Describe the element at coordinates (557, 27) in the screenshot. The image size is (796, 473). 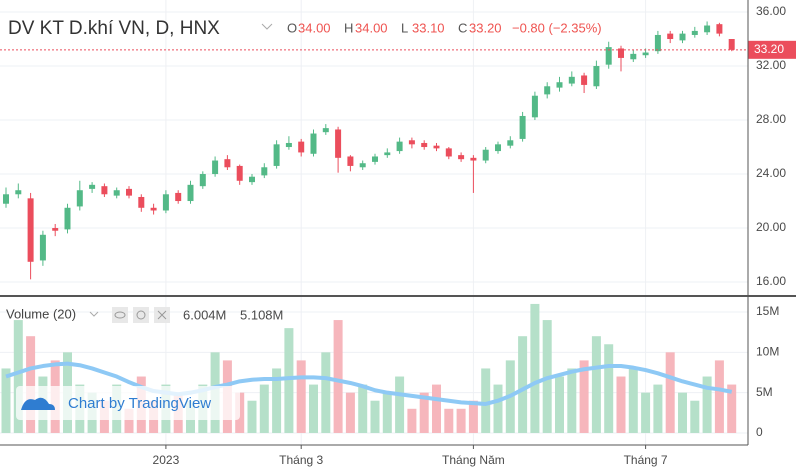
I see `change-value: −0.80 (−2.35%)` at that location.